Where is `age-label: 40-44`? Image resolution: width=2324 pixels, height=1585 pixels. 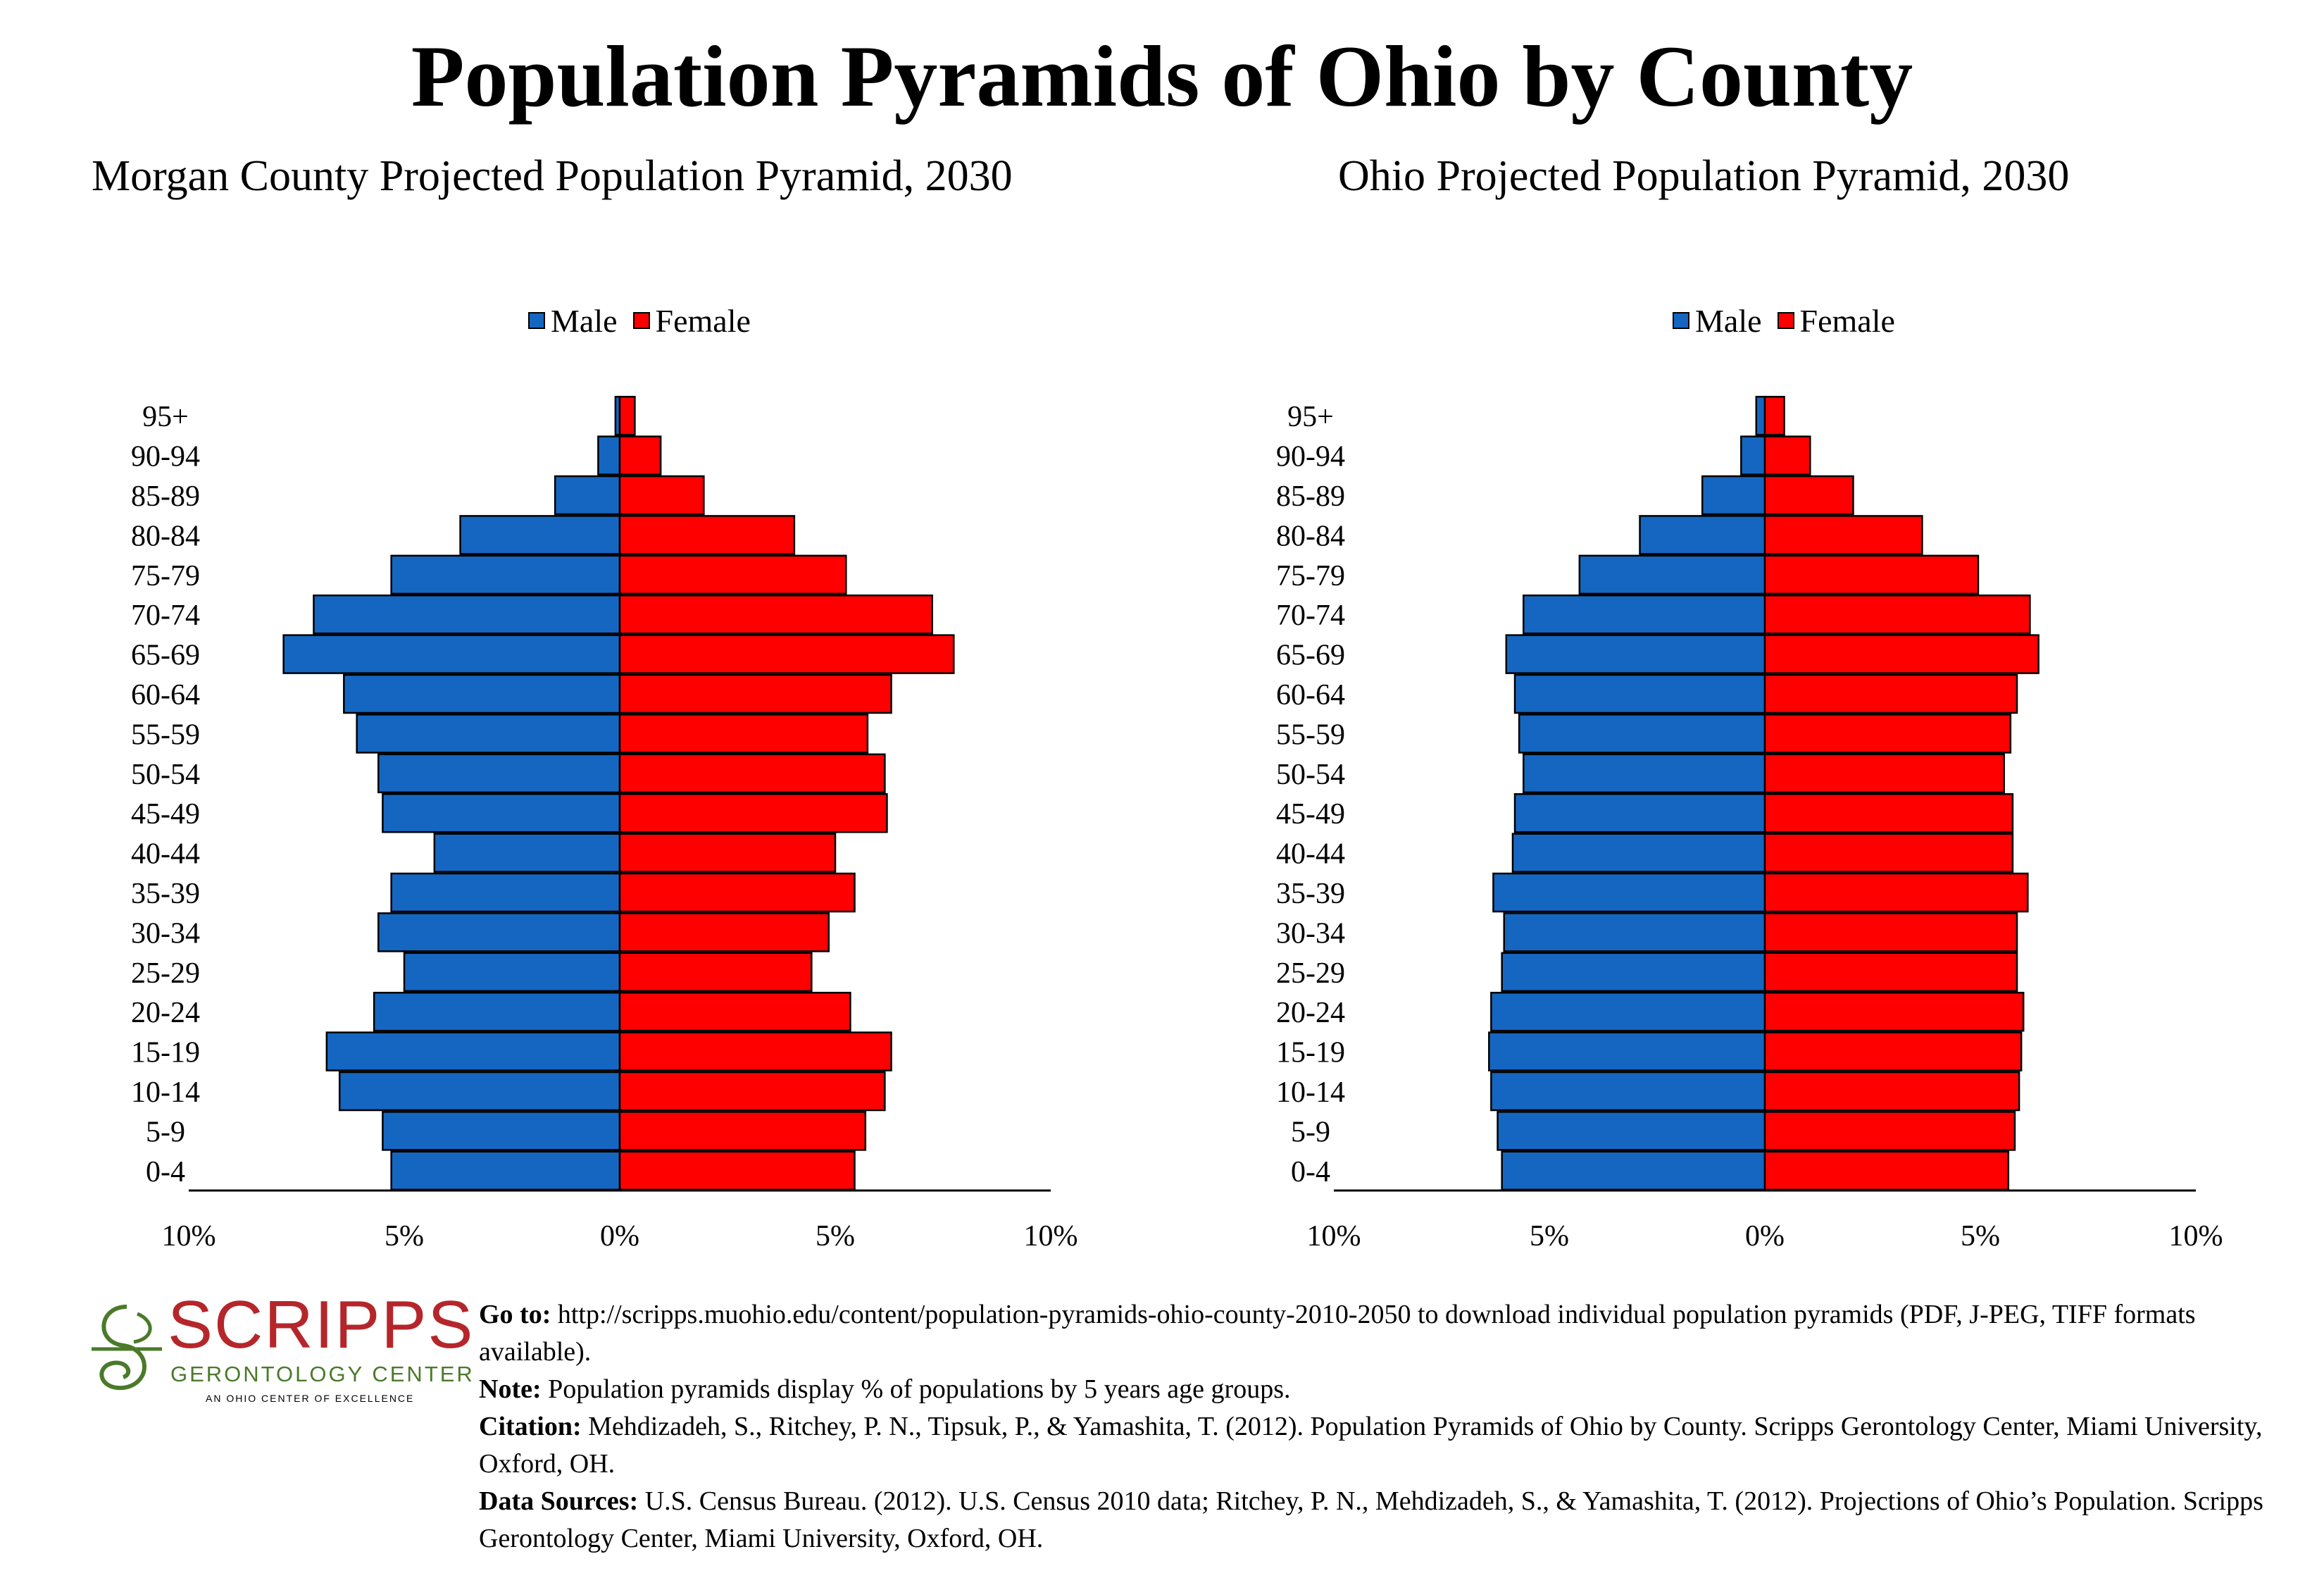 age-label: 40-44 is located at coordinates (165, 854).